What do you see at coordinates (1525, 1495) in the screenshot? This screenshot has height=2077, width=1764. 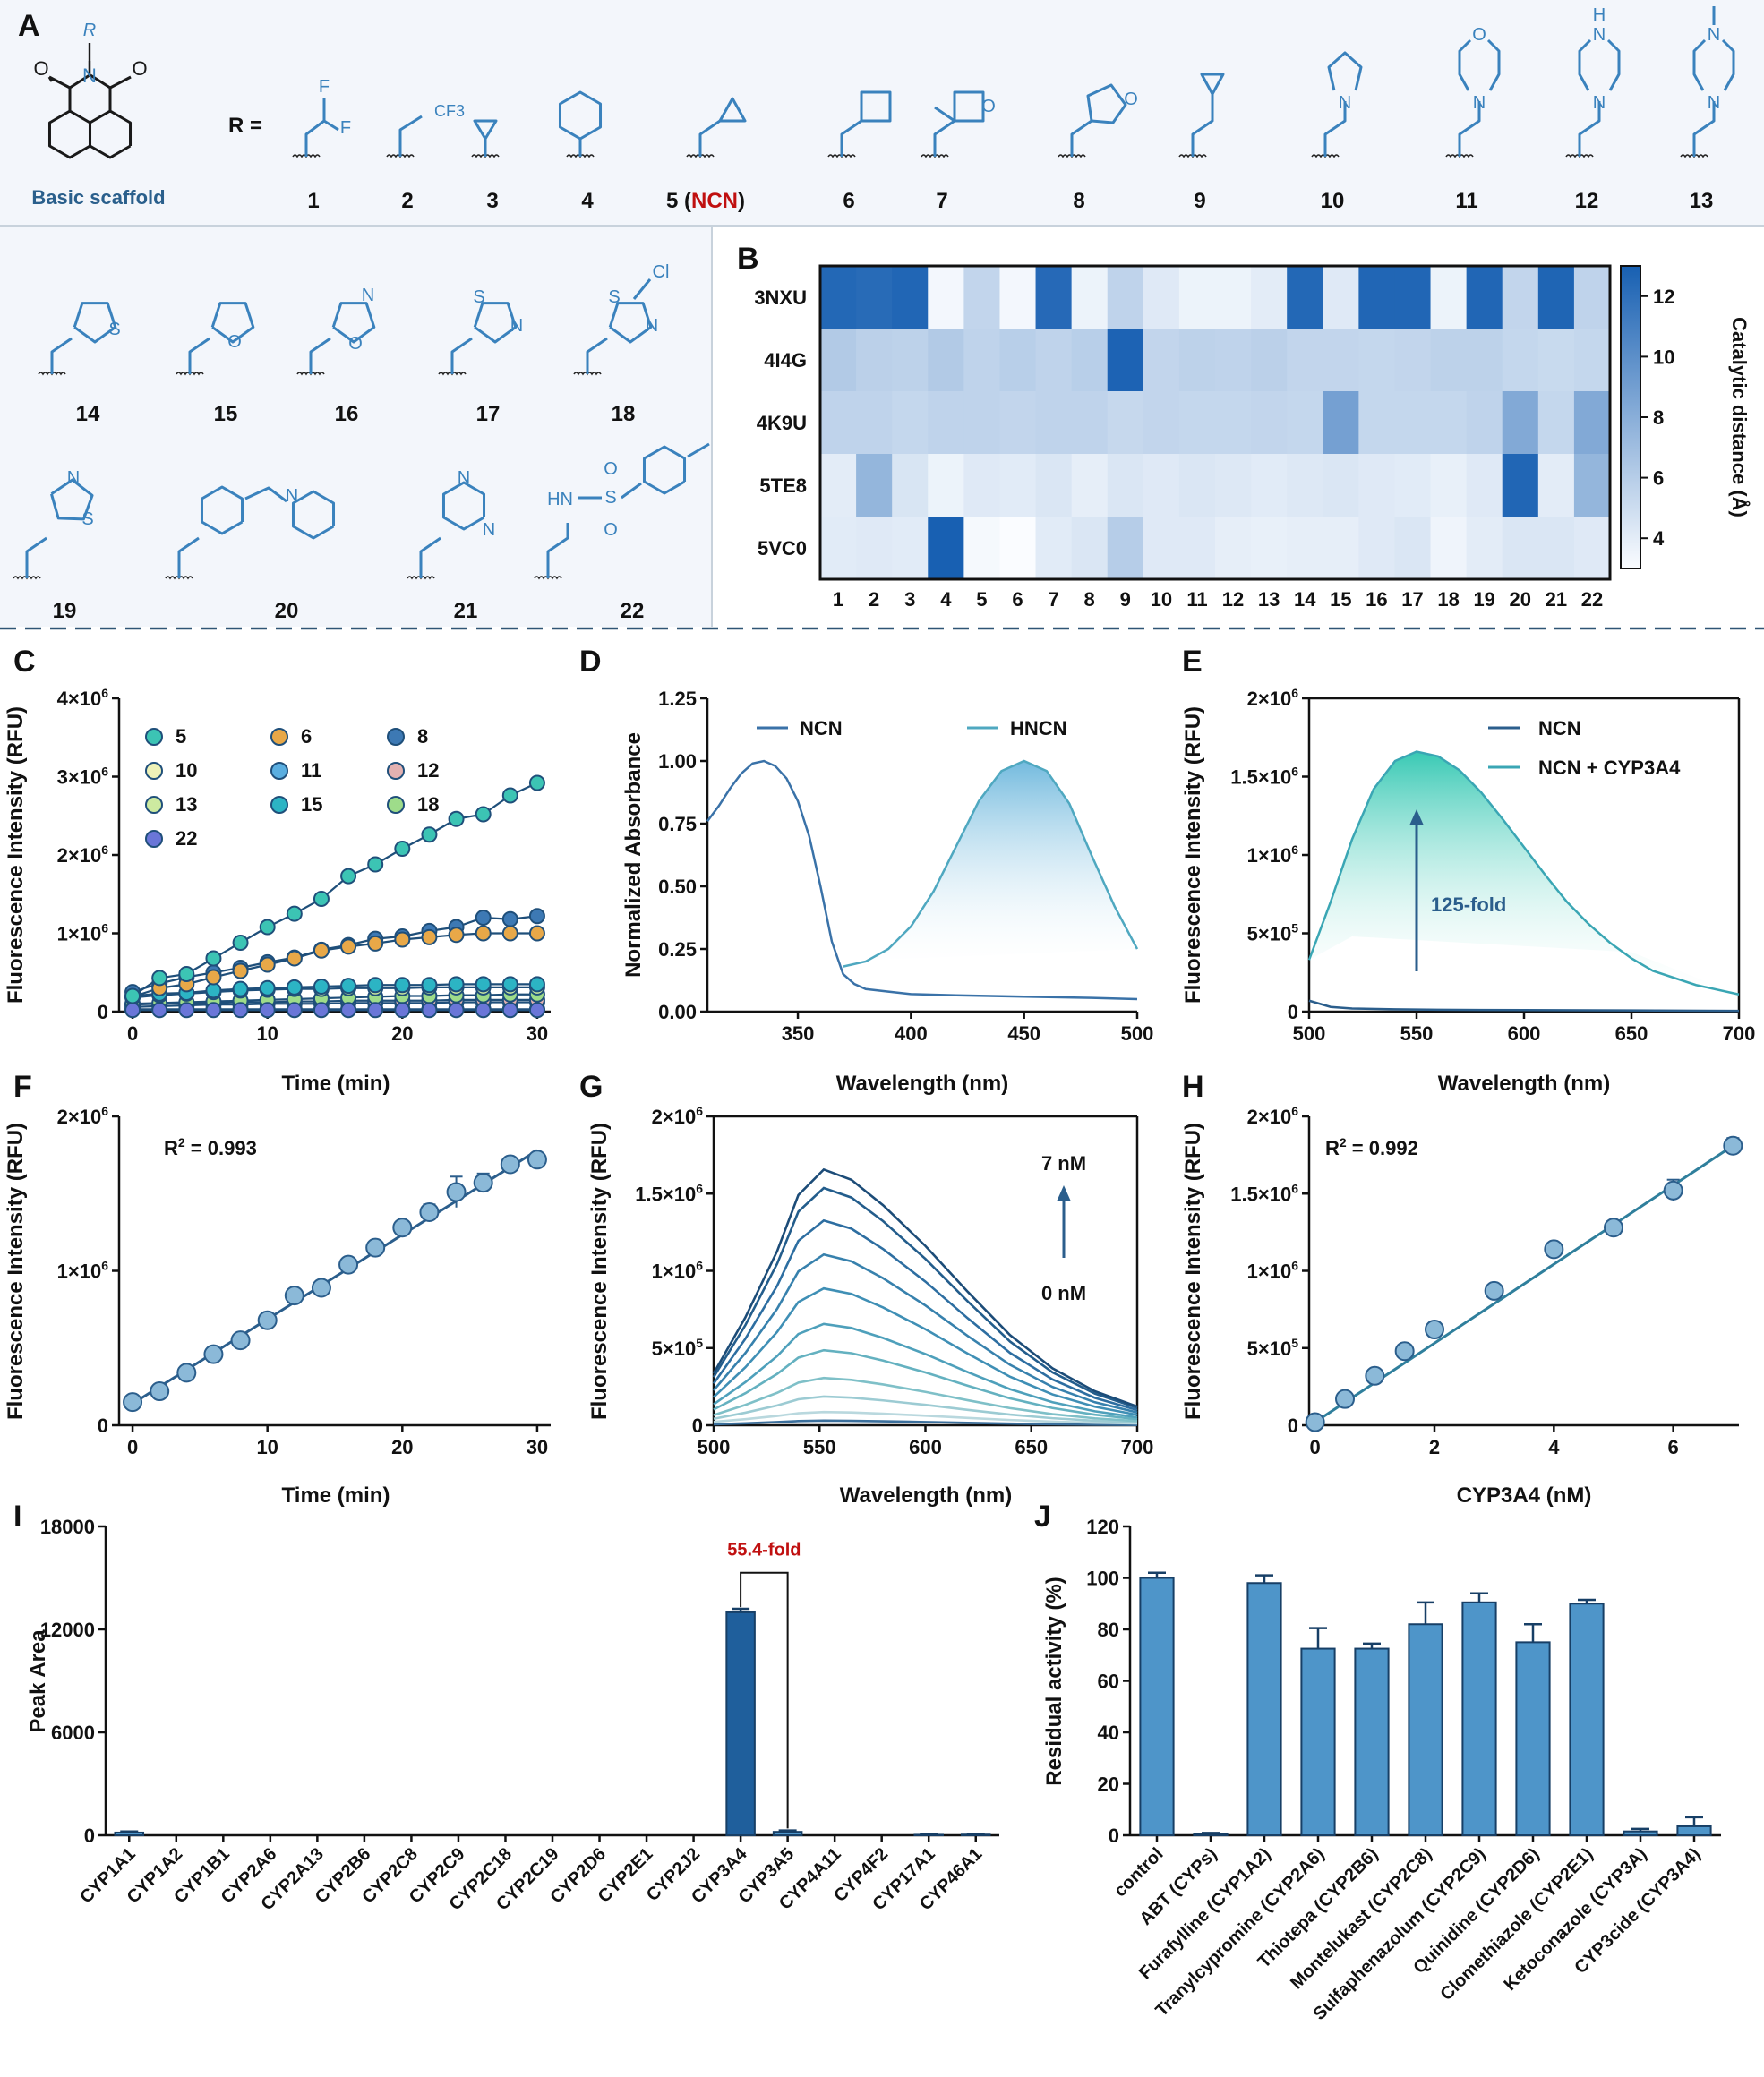 I see `x-axis-label: CYP3A4 (nM)` at bounding box center [1525, 1495].